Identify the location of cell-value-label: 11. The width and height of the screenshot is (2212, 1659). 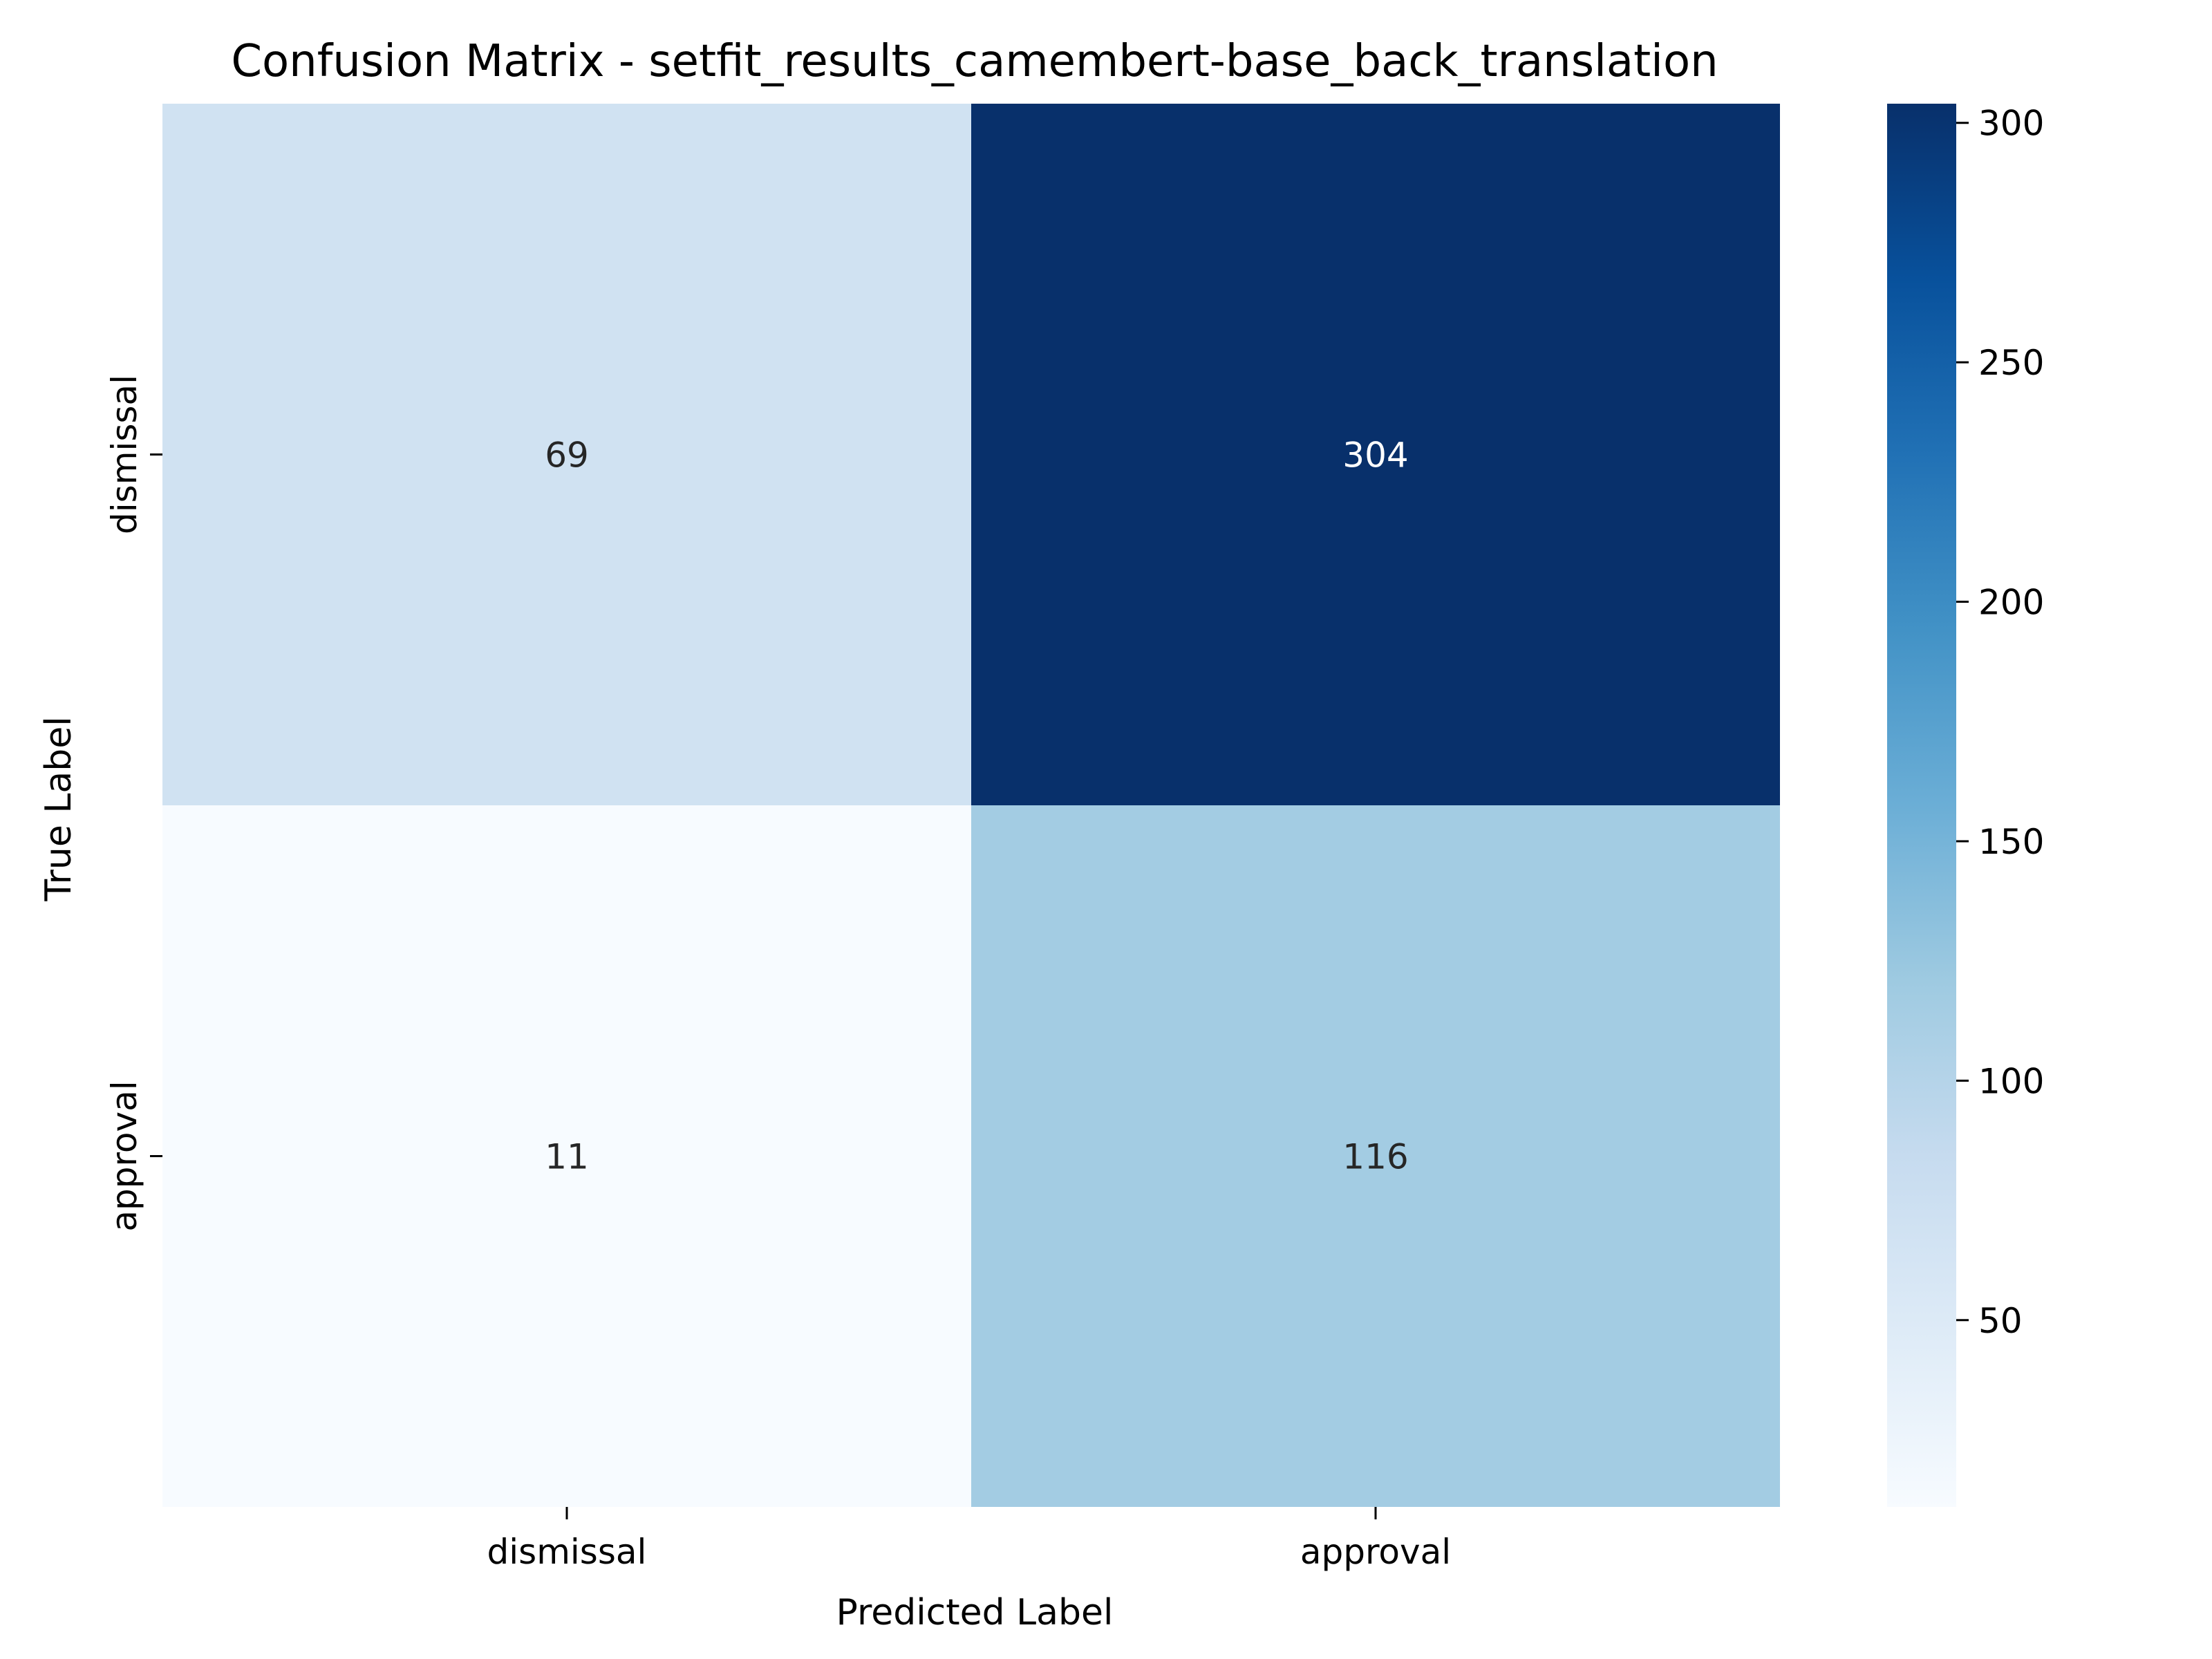
(567, 1157).